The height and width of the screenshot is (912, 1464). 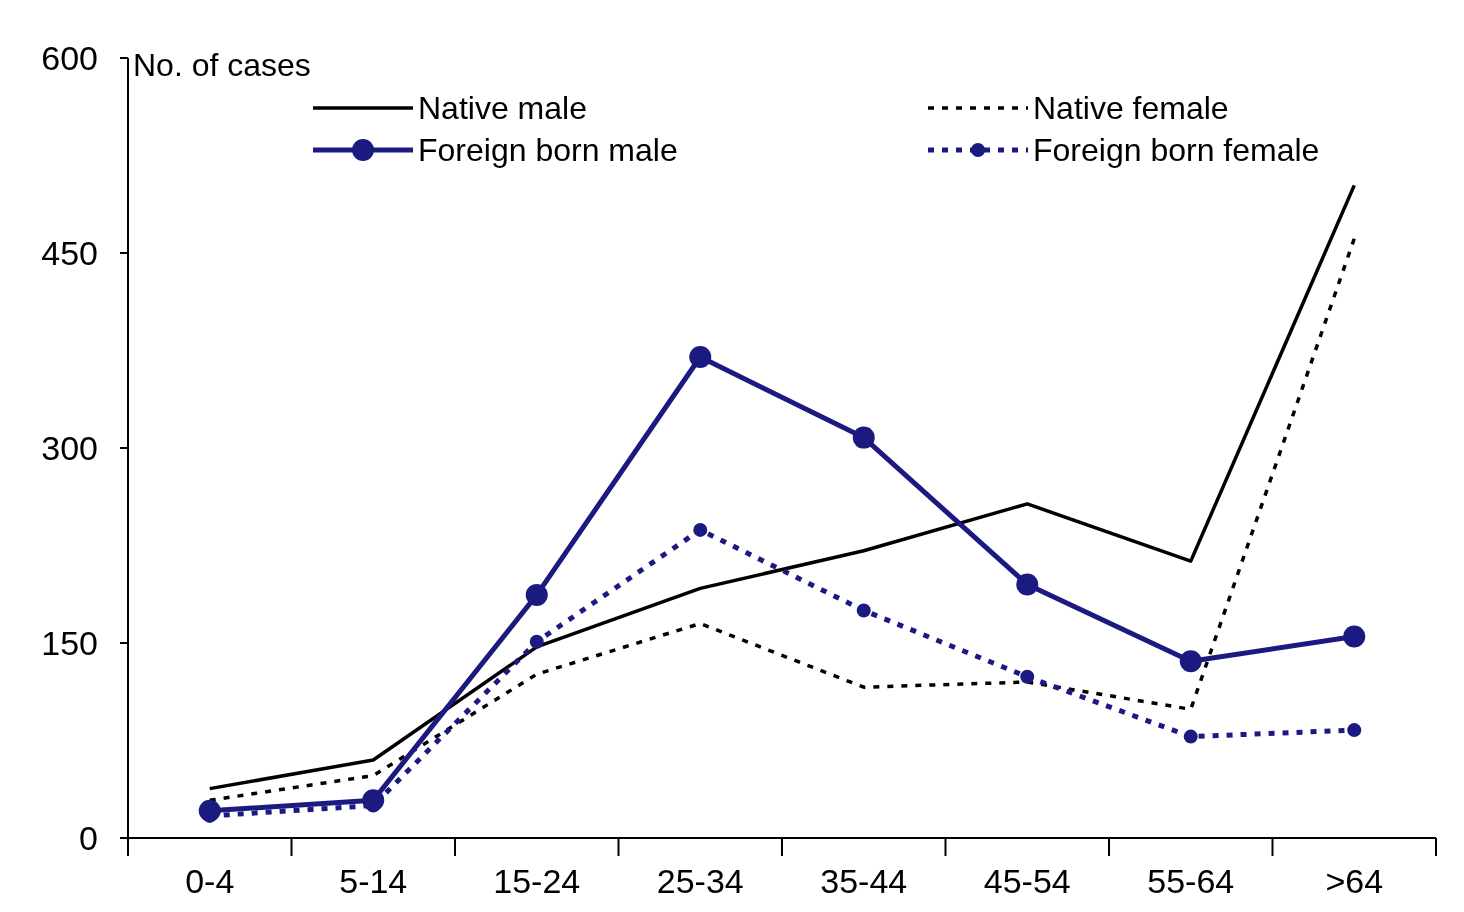 What do you see at coordinates (548, 150) in the screenshot?
I see `legend-label: Foreign born male` at bounding box center [548, 150].